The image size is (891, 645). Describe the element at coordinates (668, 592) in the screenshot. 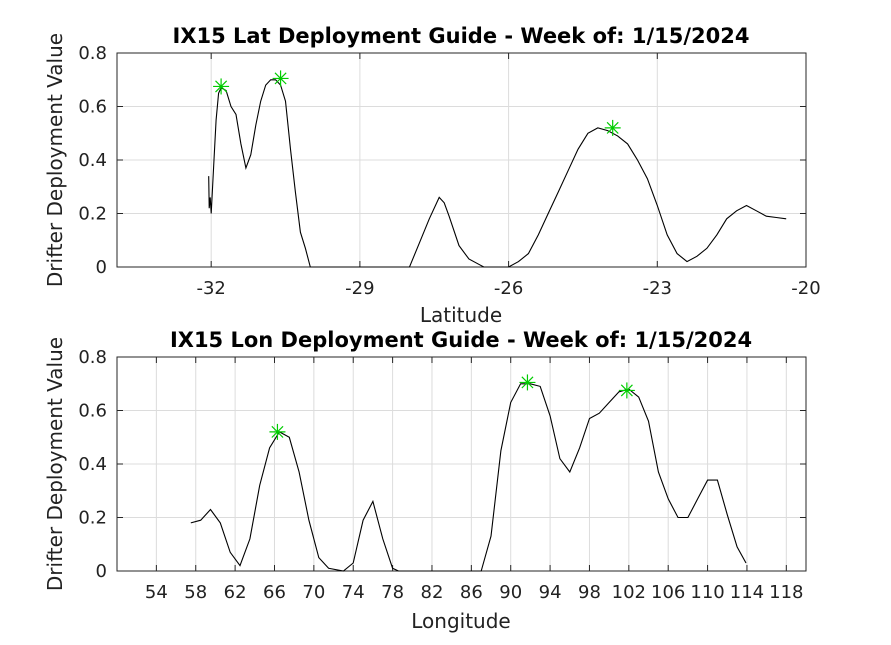

I see `lon-x-tick-label: 106` at that location.